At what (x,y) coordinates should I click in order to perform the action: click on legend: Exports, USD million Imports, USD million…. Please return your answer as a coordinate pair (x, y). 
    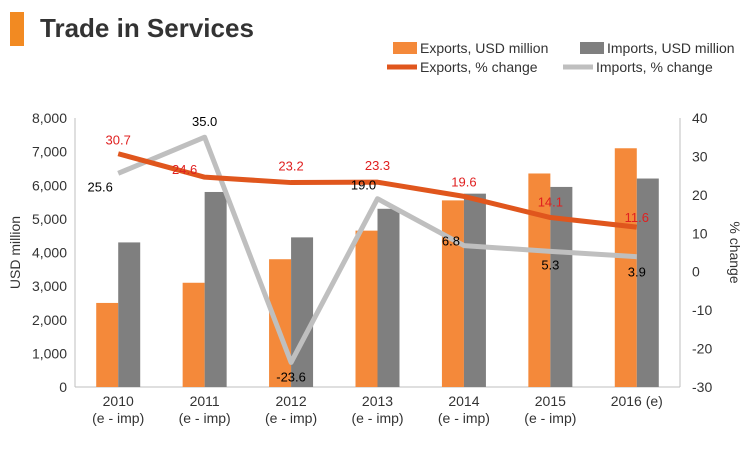
    Looking at the image, I should click on (561, 57).